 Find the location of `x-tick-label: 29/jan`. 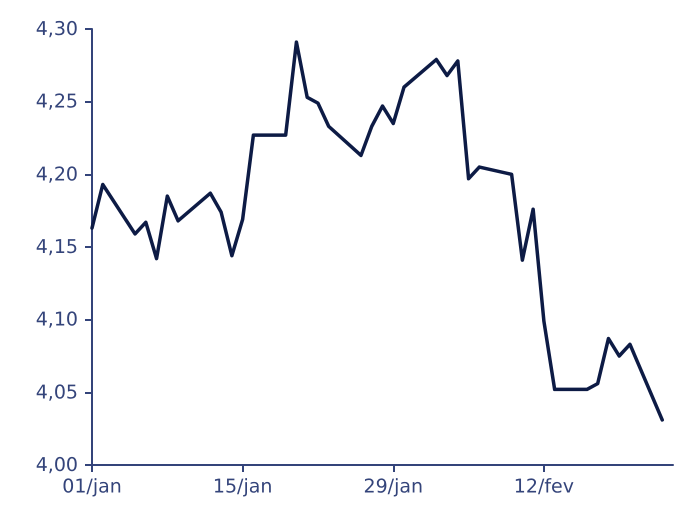

x-tick-label: 29/jan is located at coordinates (393, 487).